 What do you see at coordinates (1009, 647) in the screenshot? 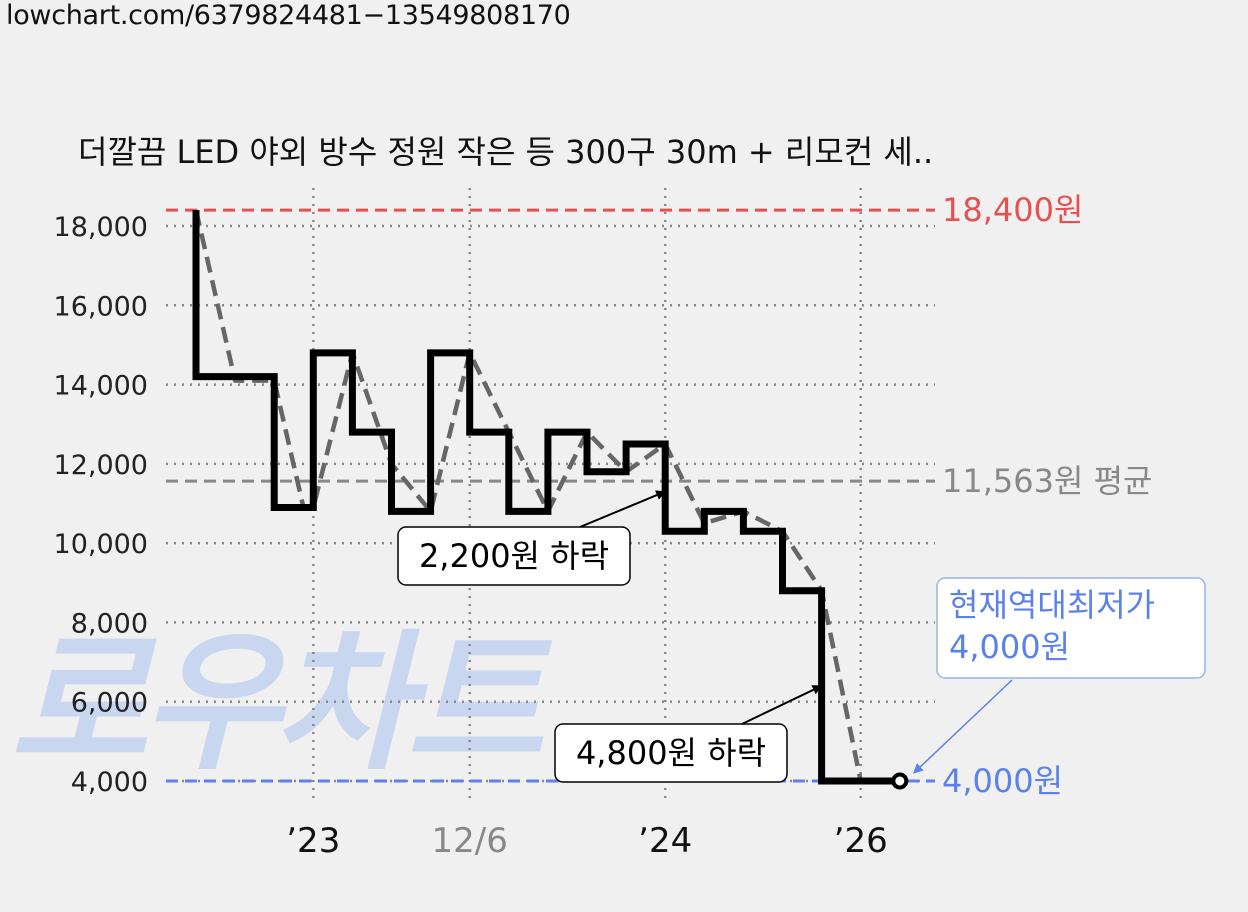
I see `annotation-label: 4,000원` at bounding box center [1009, 647].